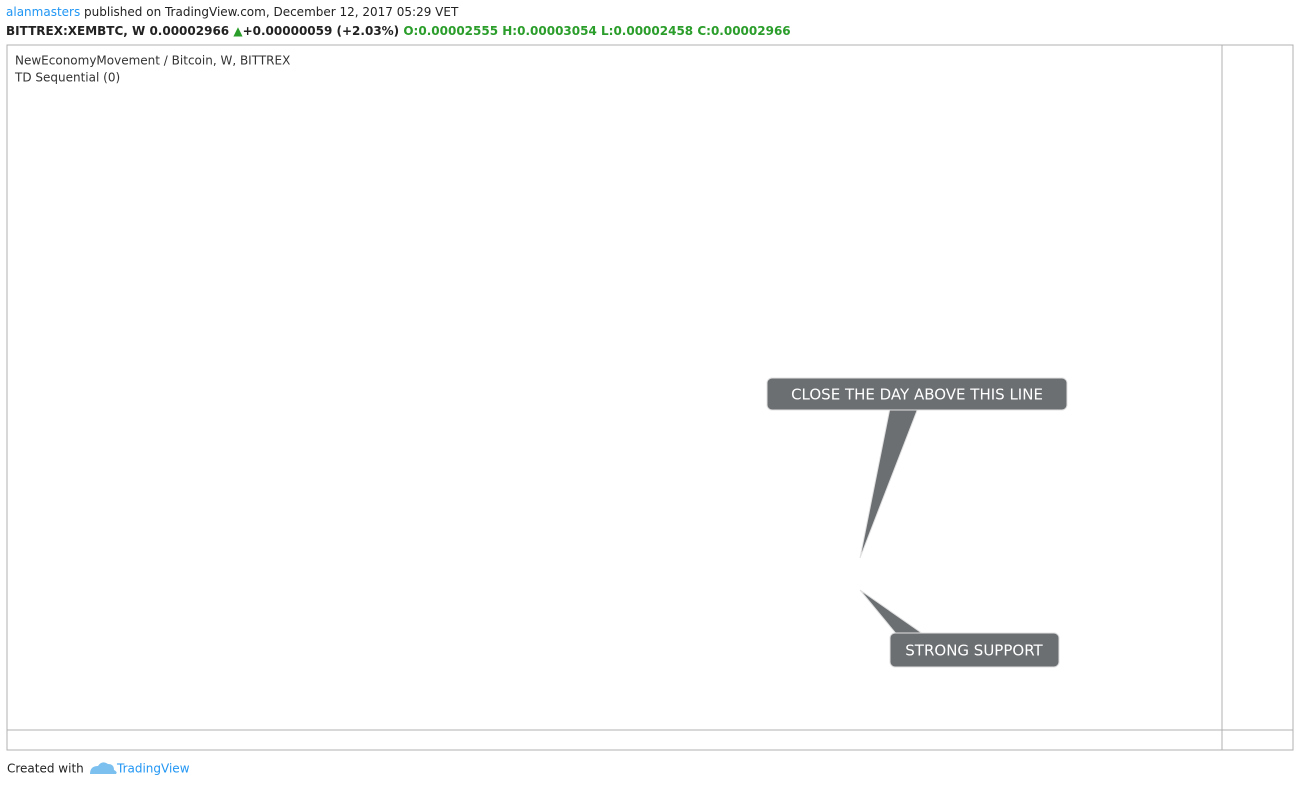 The image size is (1300, 786). Describe the element at coordinates (76, 31) in the screenshot. I see `symbol: BITTREX:XEMBTC, W` at that location.